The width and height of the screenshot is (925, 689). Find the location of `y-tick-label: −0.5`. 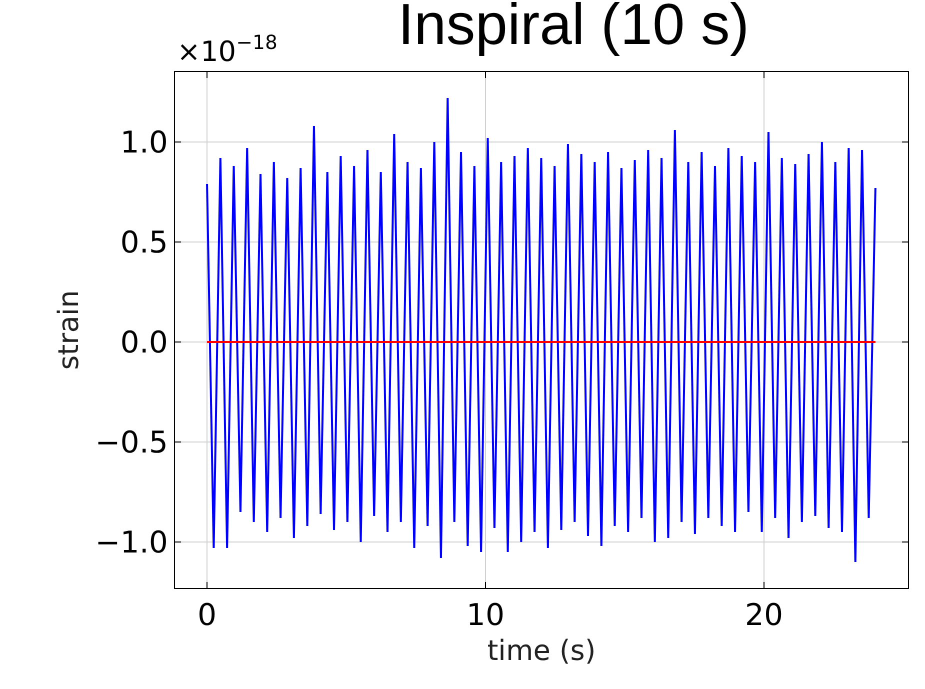

y-tick-label: −0.5 is located at coordinates (131, 443).